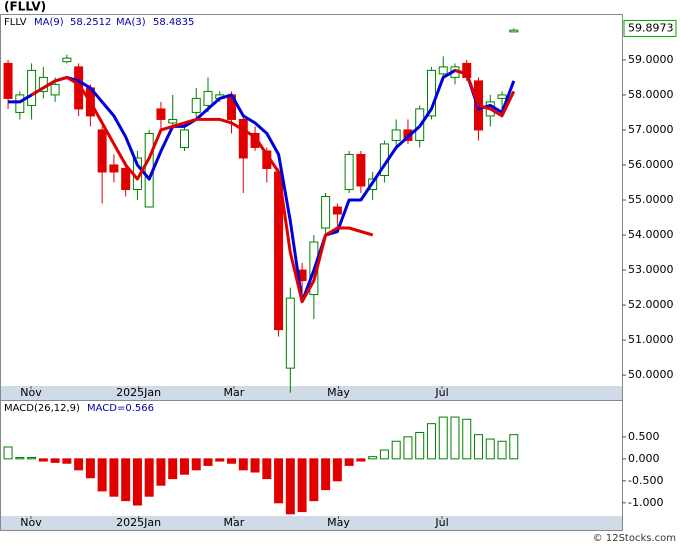 The height and width of the screenshot is (546, 680). What do you see at coordinates (120, 408) in the screenshot?
I see `macd-reading: MACD=0.566` at bounding box center [120, 408].